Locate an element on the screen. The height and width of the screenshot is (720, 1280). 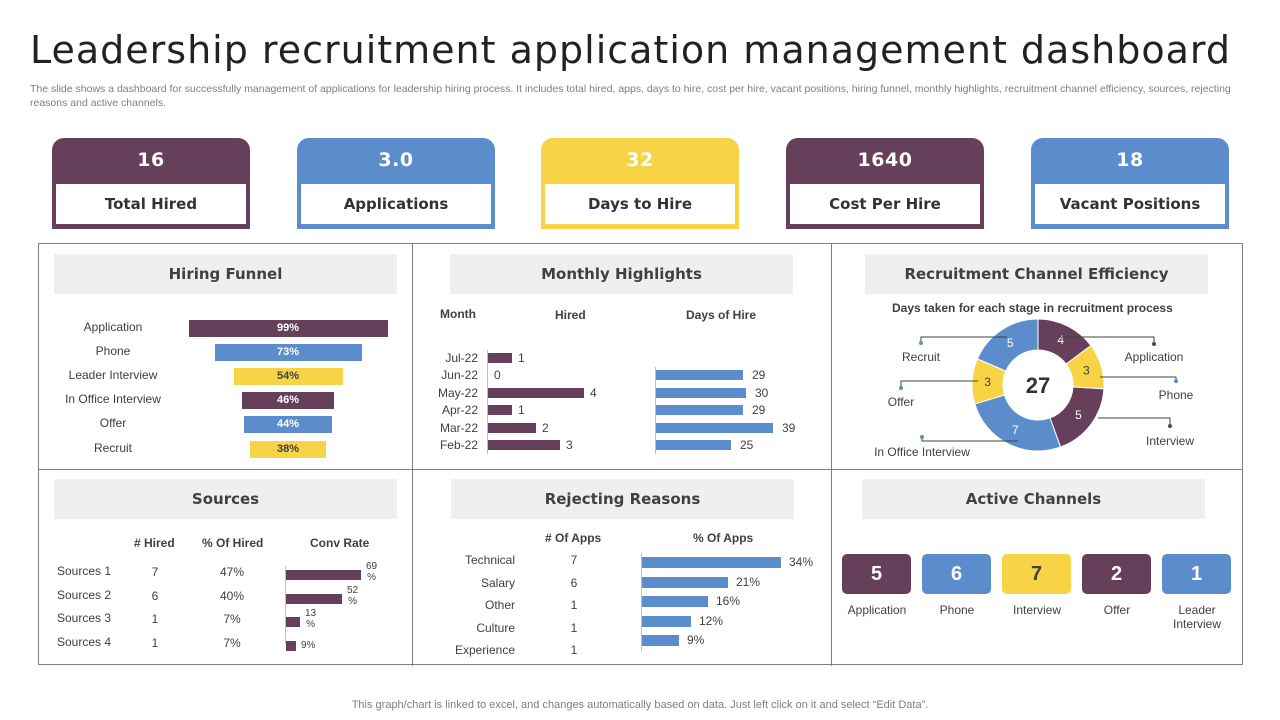
sources-column-header: # Hired is located at coordinates (154, 543).